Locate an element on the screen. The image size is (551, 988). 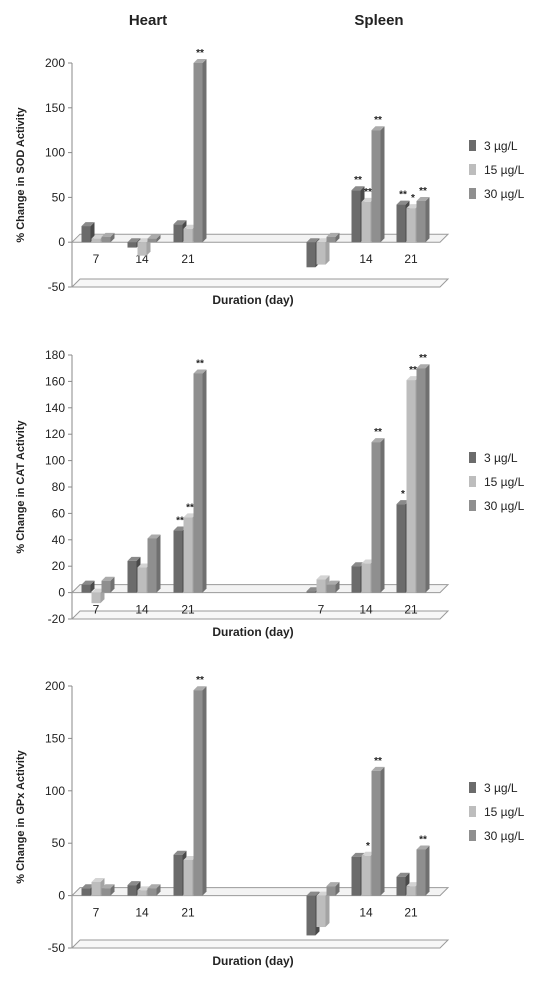
y-tick-label: 80 is located at coordinates (59, 487).